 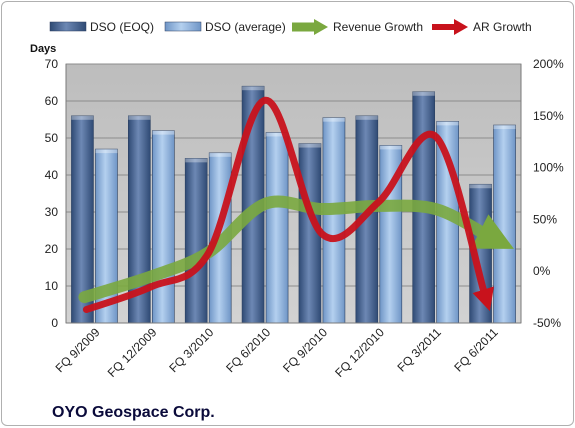 What do you see at coordinates (545, 219) in the screenshot?
I see `y2-tick-label: 50%` at bounding box center [545, 219].